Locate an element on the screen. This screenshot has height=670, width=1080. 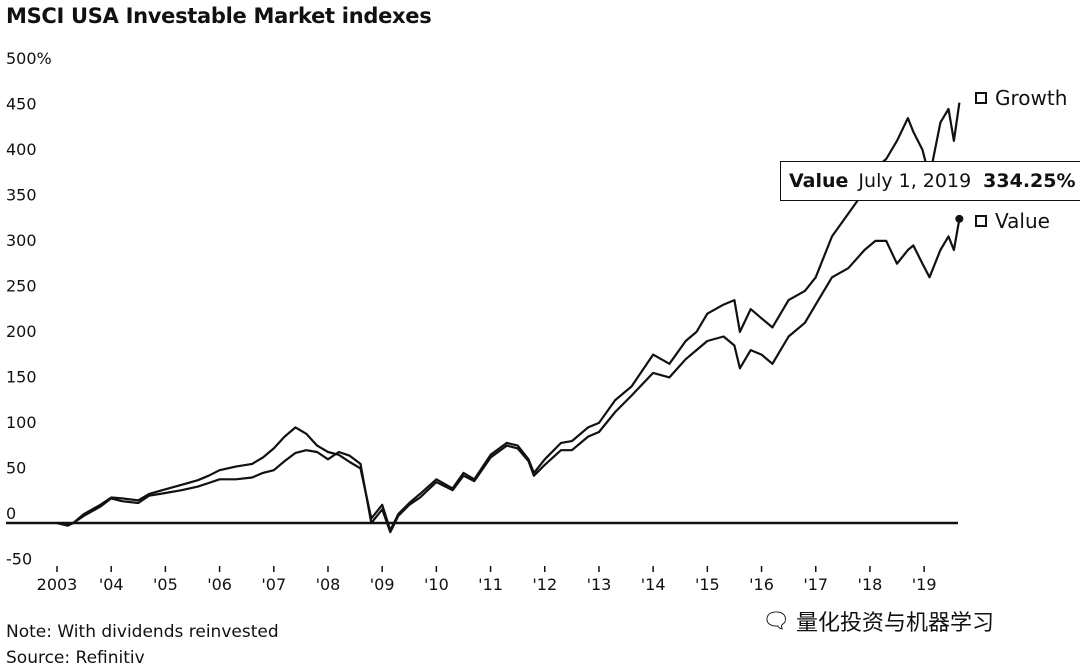
legend-value: Value is located at coordinates (1012, 221).